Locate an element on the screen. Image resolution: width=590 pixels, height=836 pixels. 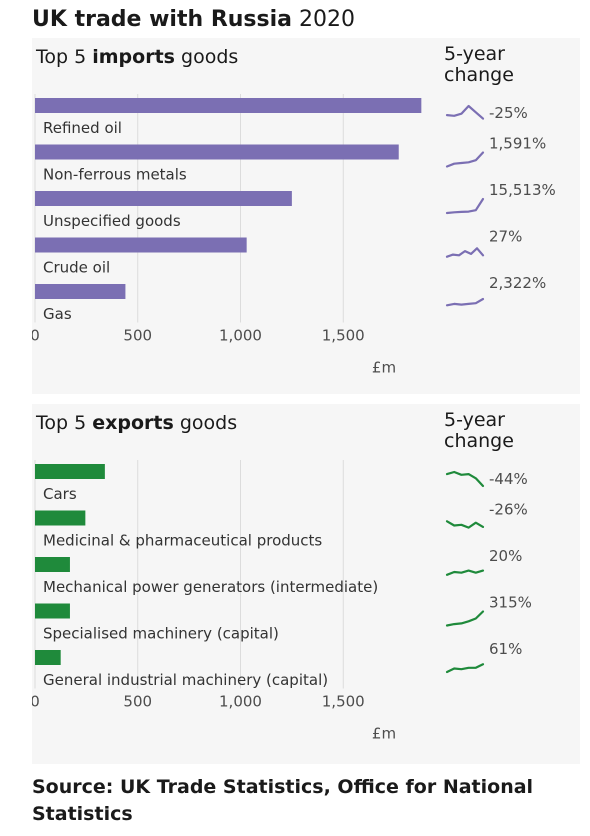
imports-tick-label: 1,000 is located at coordinates (240, 336).